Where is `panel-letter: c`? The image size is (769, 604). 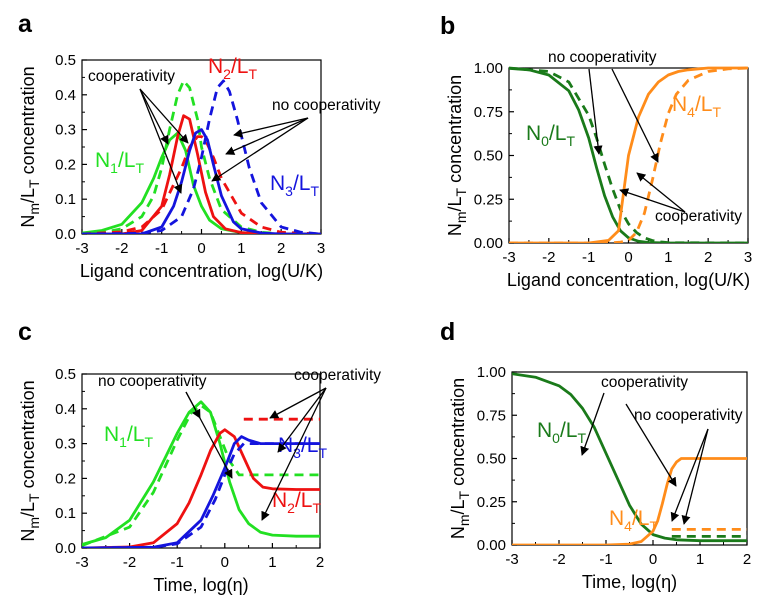 panel-letter: c is located at coordinates (25, 332).